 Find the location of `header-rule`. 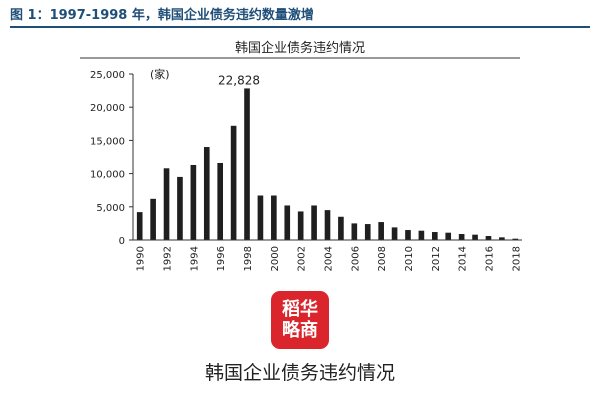

header-rule is located at coordinates (300, 27).